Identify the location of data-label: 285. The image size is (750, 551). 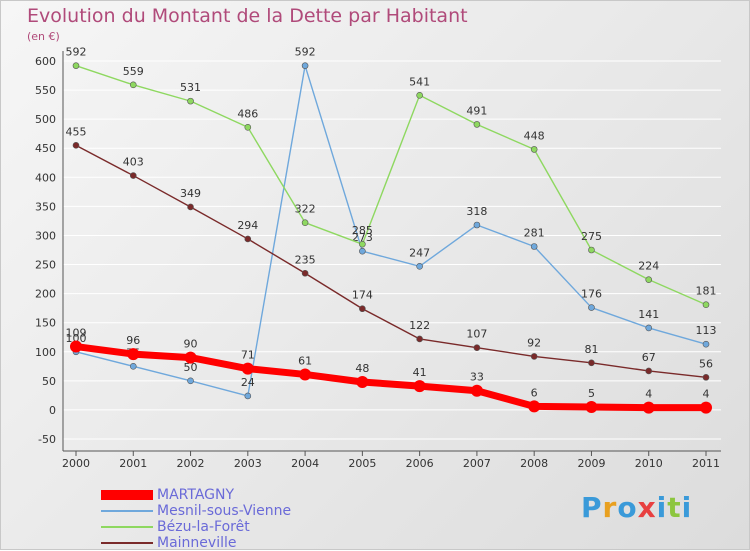
(362, 230).